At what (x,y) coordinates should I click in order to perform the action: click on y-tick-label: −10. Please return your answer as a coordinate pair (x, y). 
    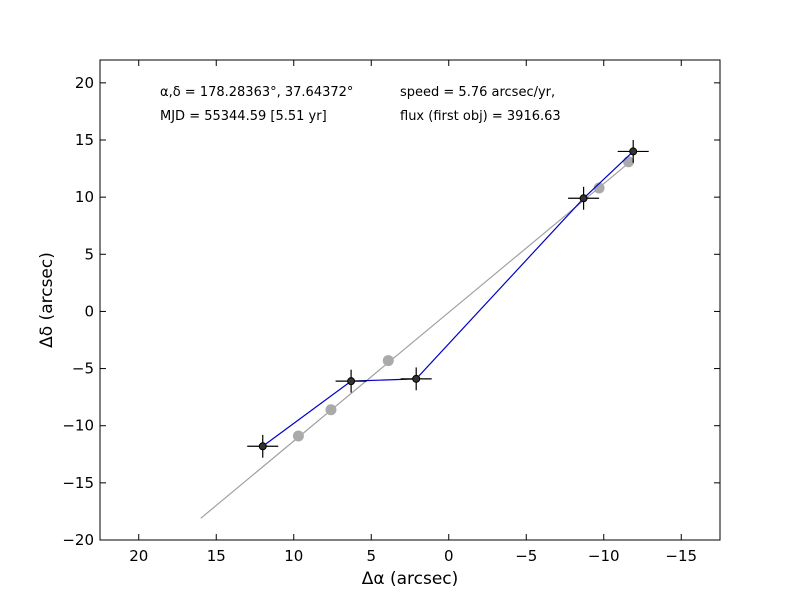
    Looking at the image, I should click on (78, 426).